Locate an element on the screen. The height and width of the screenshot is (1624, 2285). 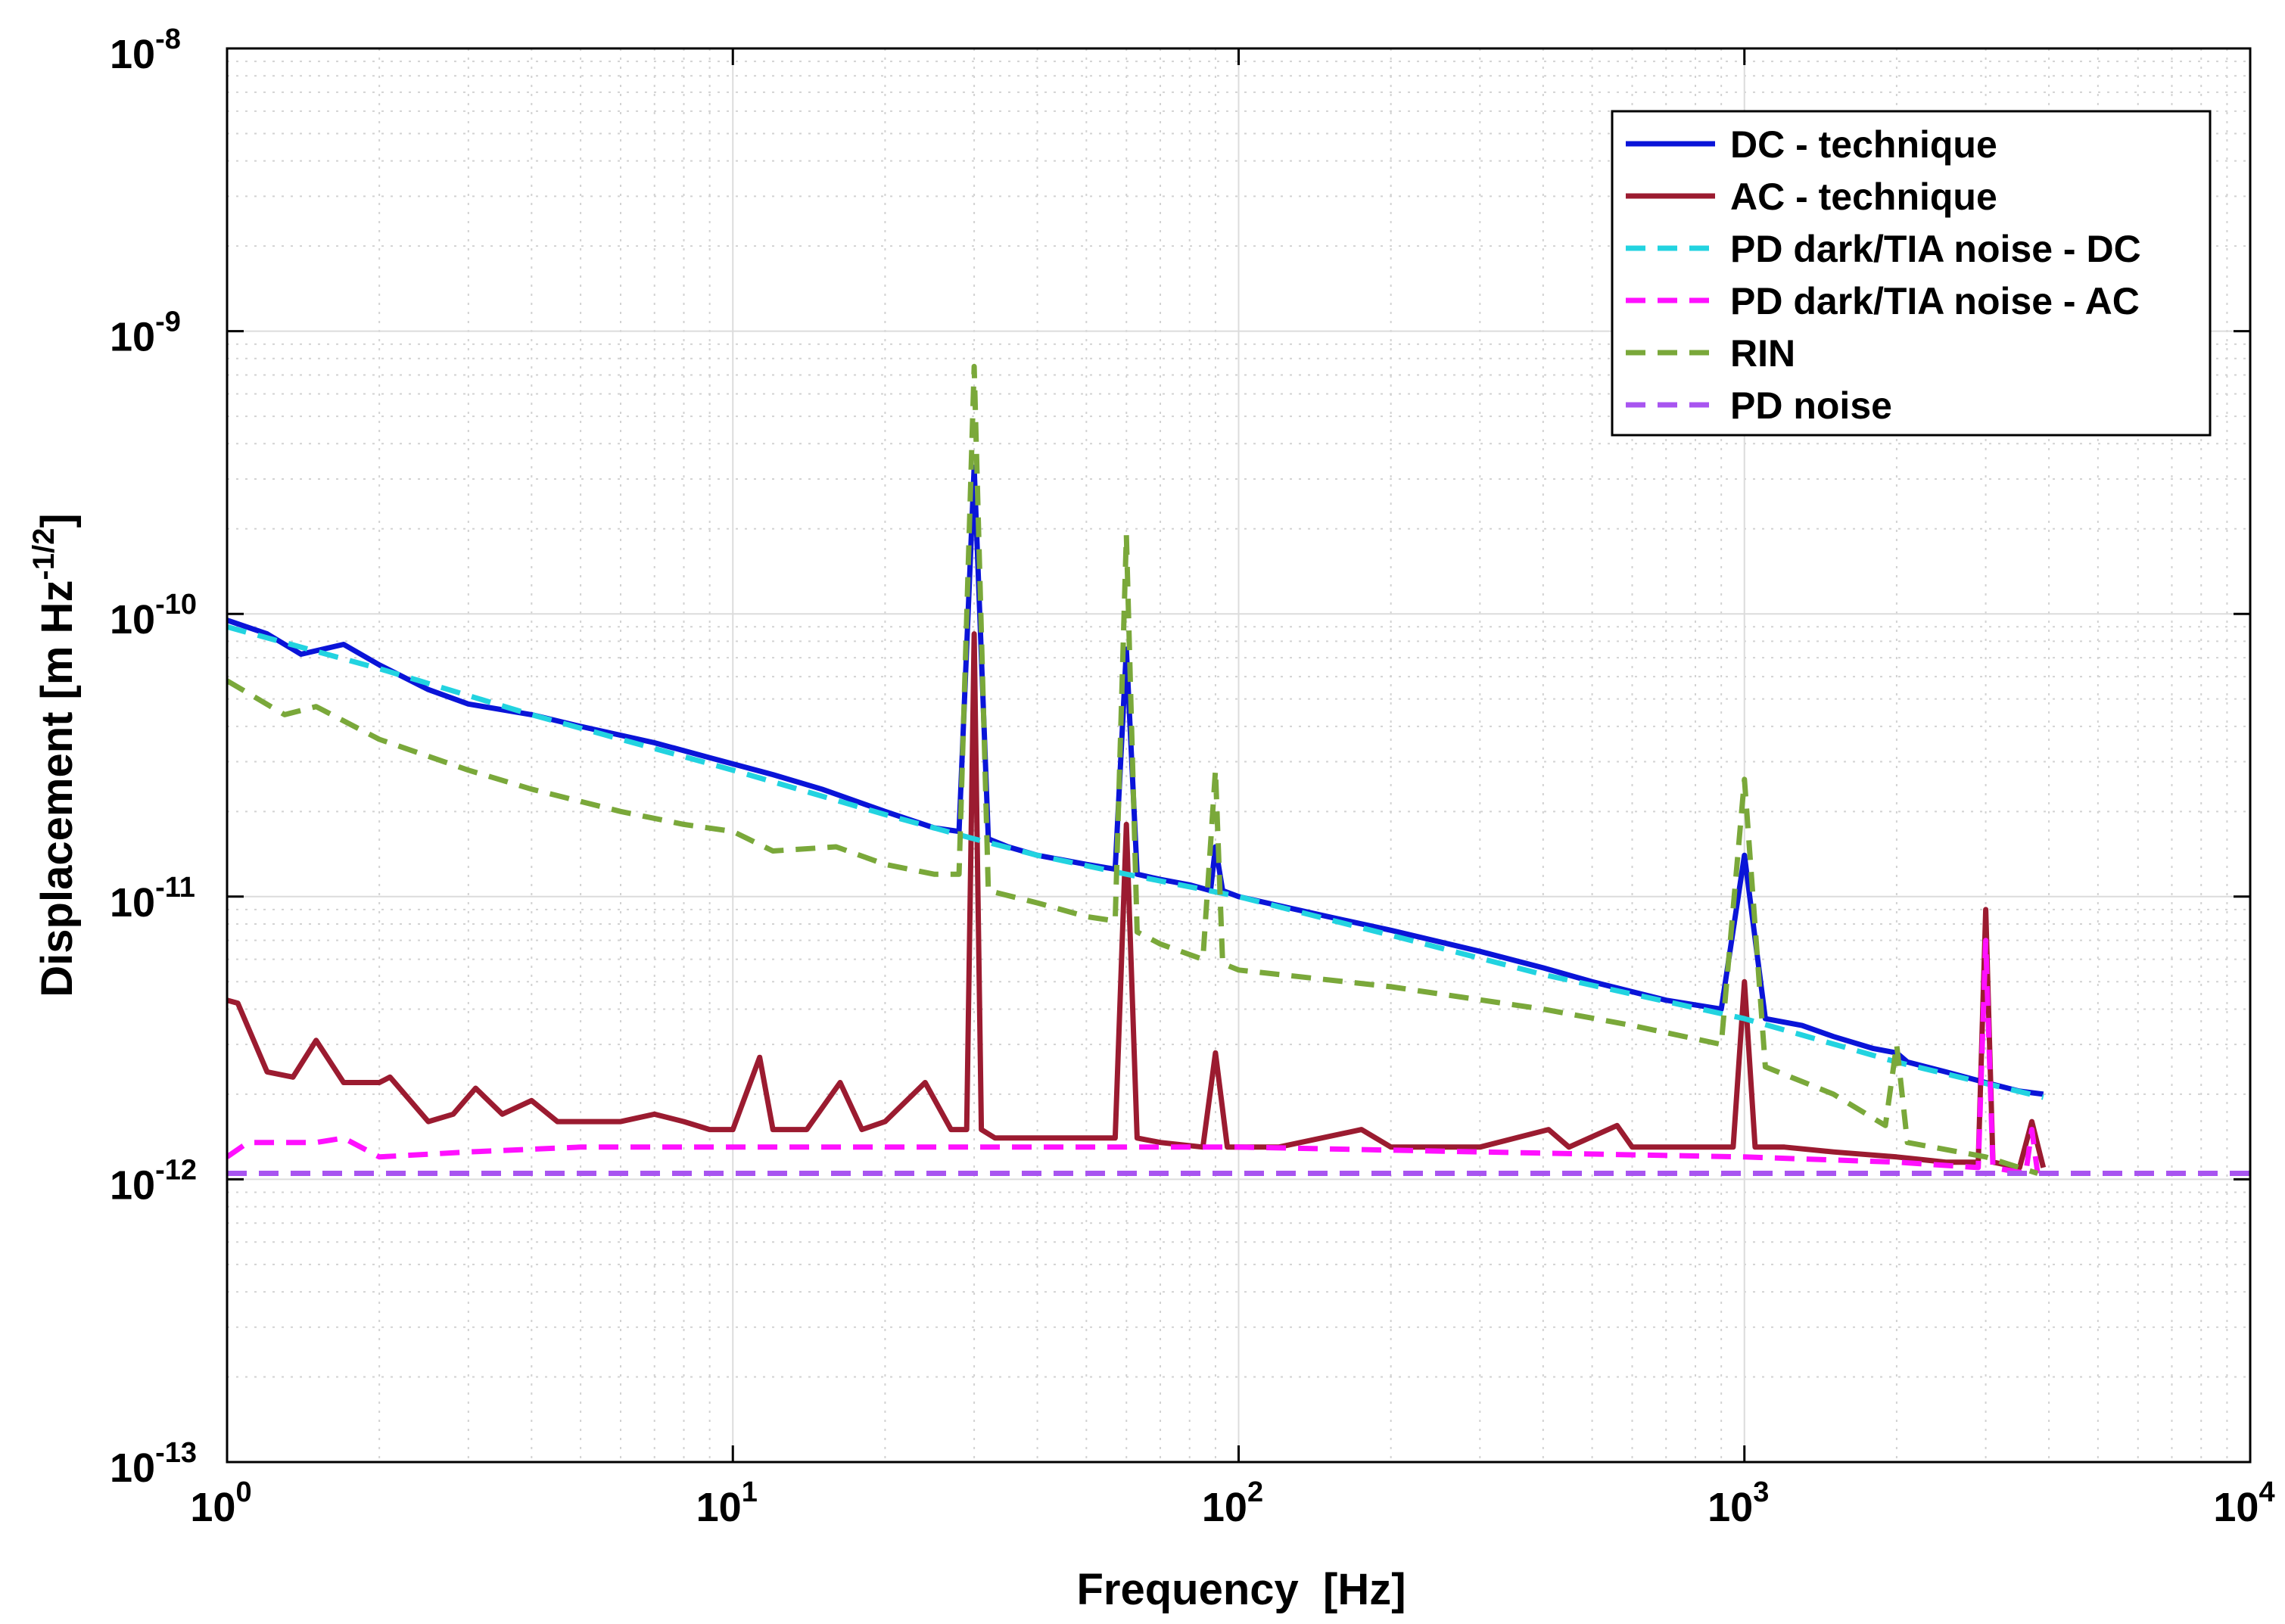
x-tick-label-exponent: 1 is located at coordinates (750, 1492).